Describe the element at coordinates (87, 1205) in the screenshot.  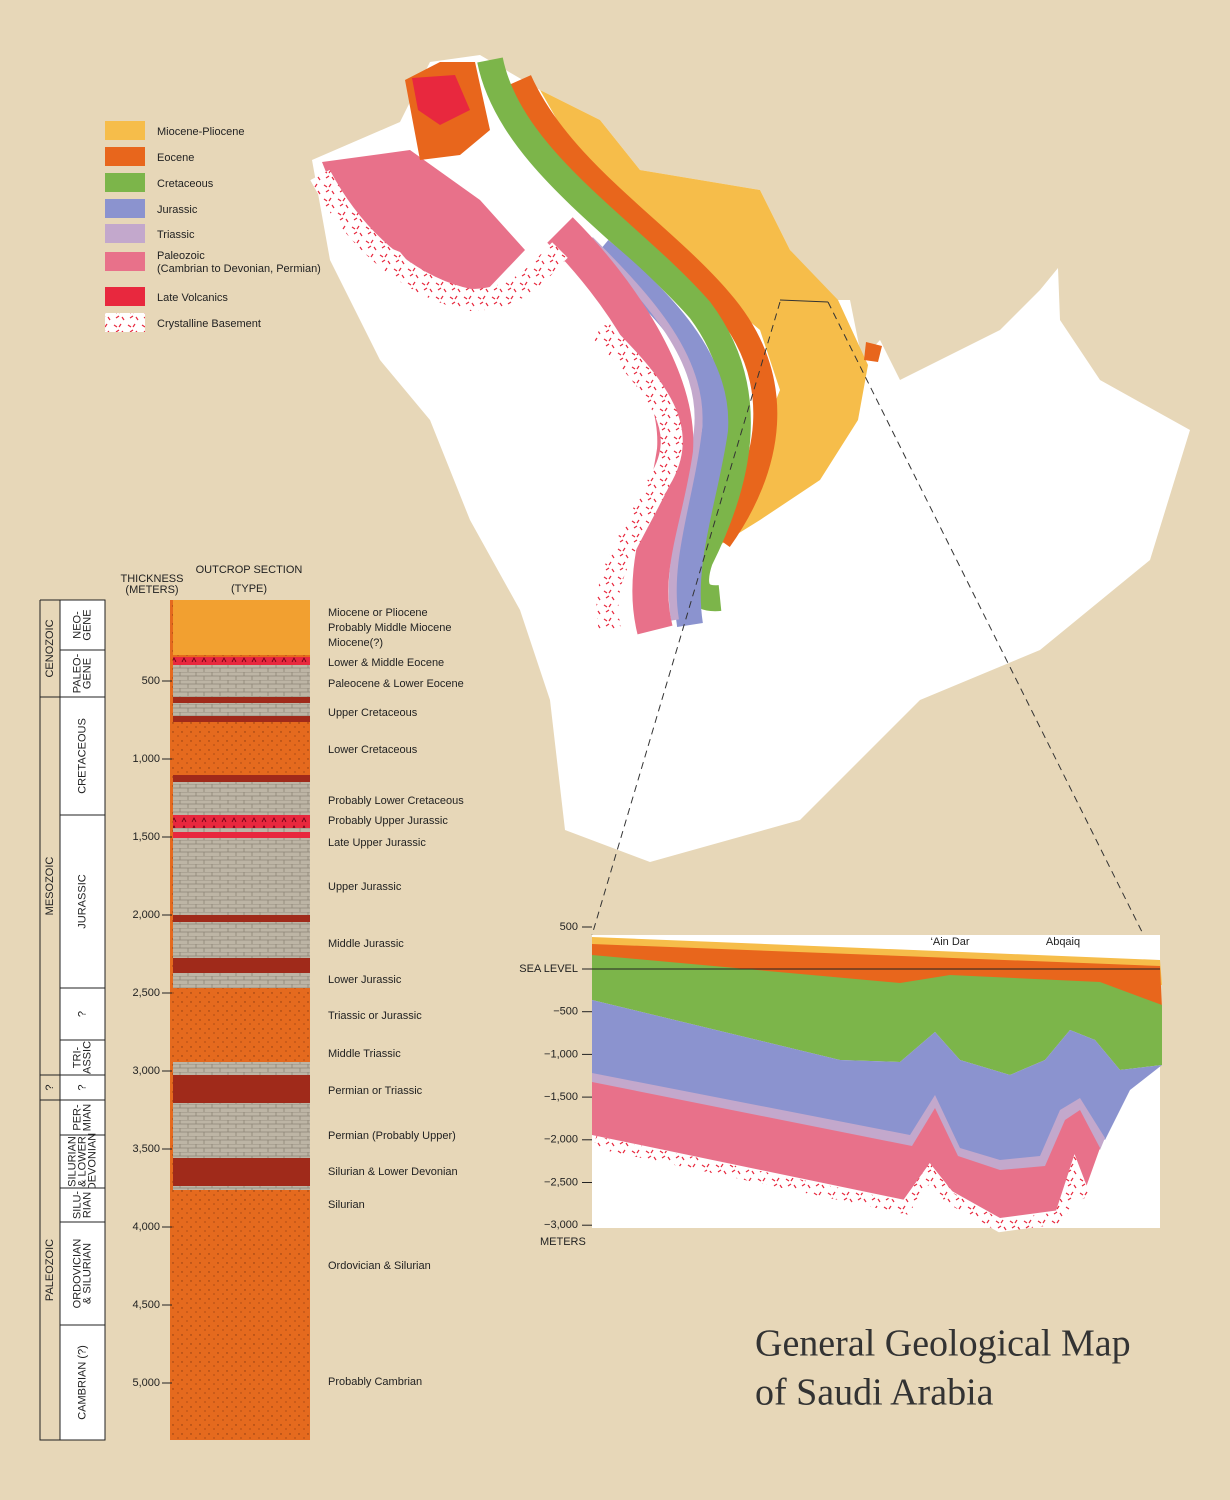
I see `period-label: RIAN` at that location.